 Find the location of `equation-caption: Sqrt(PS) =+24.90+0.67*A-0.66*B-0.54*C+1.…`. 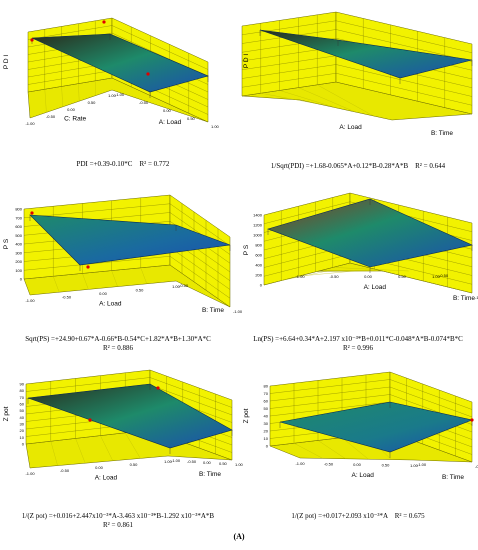

equation-caption: Sqrt(PS) =+24.90+0.67*A-0.66*B-0.54*C+1.… is located at coordinates (118, 343).